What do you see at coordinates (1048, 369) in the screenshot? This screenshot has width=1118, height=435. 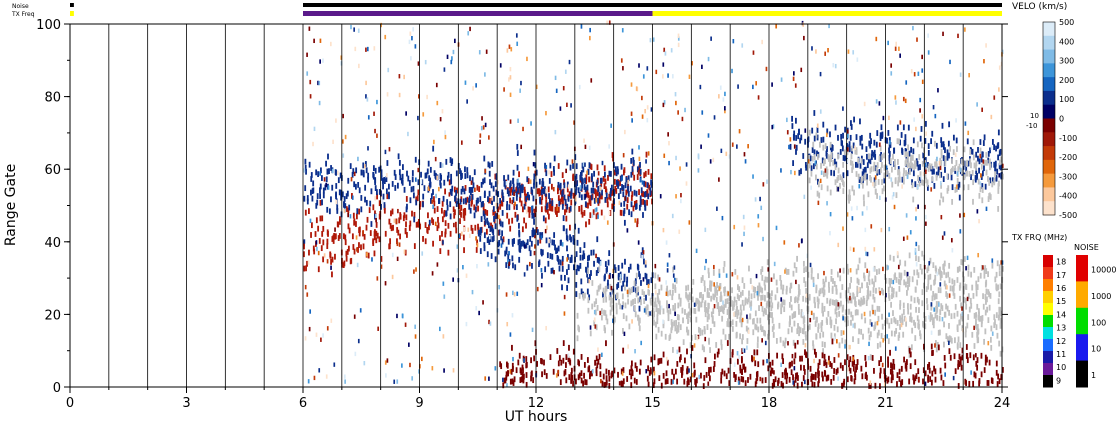 I see `txfreq-swatch` at bounding box center [1048, 369].